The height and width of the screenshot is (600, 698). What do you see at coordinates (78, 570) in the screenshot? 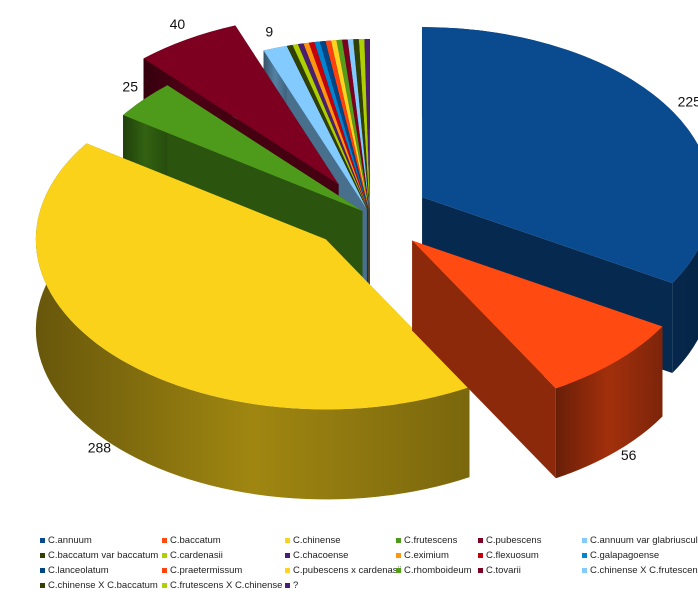
I see `legend-label: C.lanceolatum` at bounding box center [78, 570].